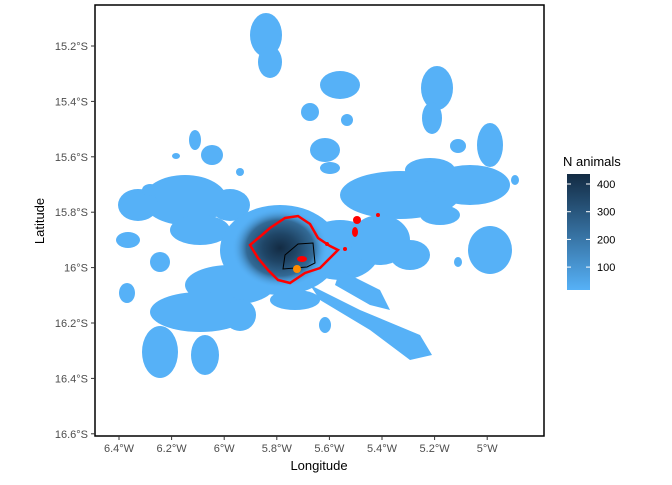 The width and height of the screenshot is (672, 485). I want to click on density-core, so click(280, 248).